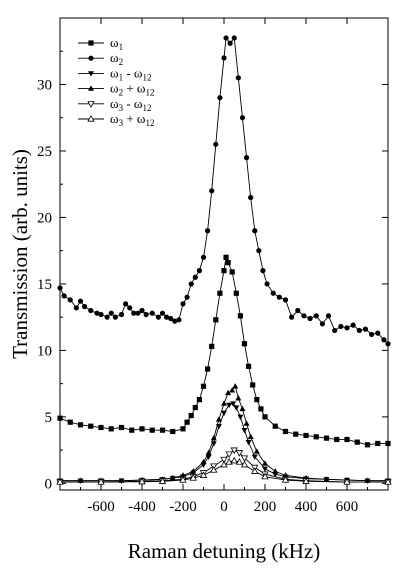  I want to click on y-axis-label: Transmission (arb. units), so click(20, 254).